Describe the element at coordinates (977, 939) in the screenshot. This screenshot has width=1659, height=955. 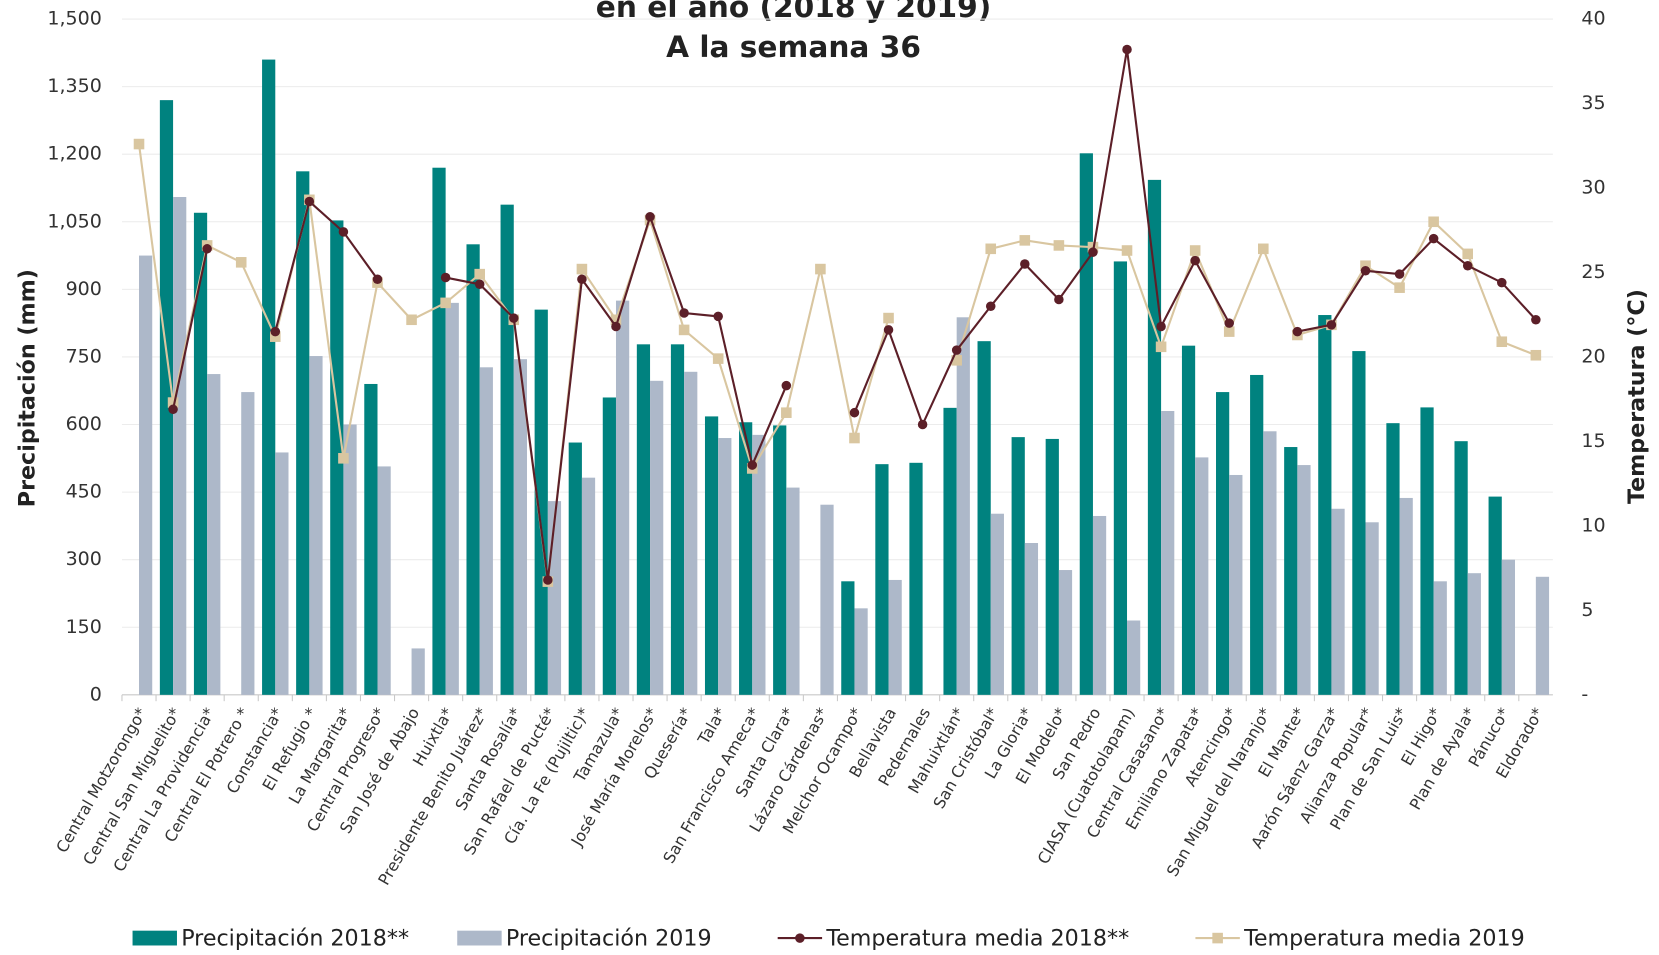
I see `legend-label: Temperatura media 2018**` at that location.